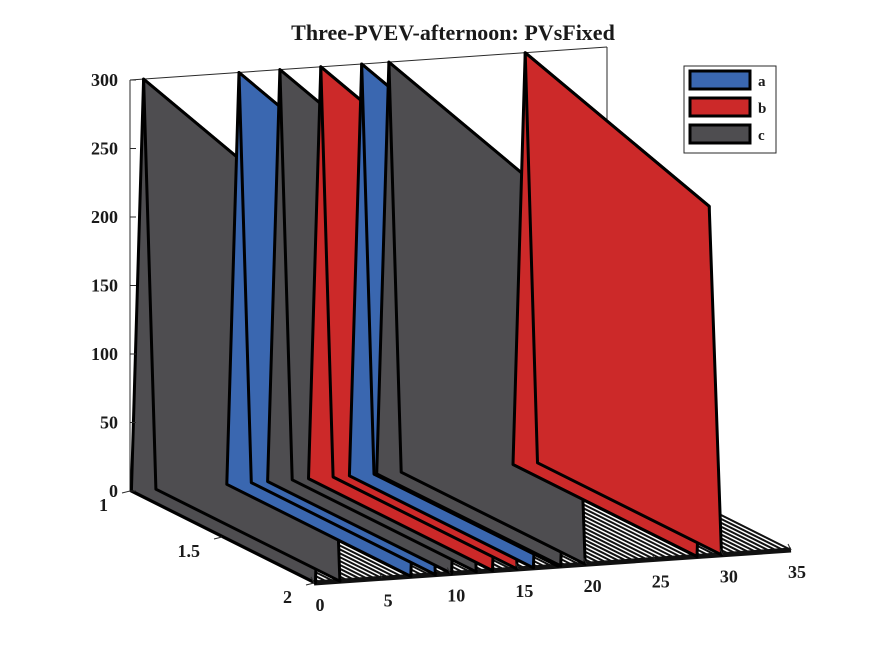 The width and height of the screenshot is (875, 661). Describe the element at coordinates (761, 136) in the screenshot. I see `legend-label-c: c` at that location.